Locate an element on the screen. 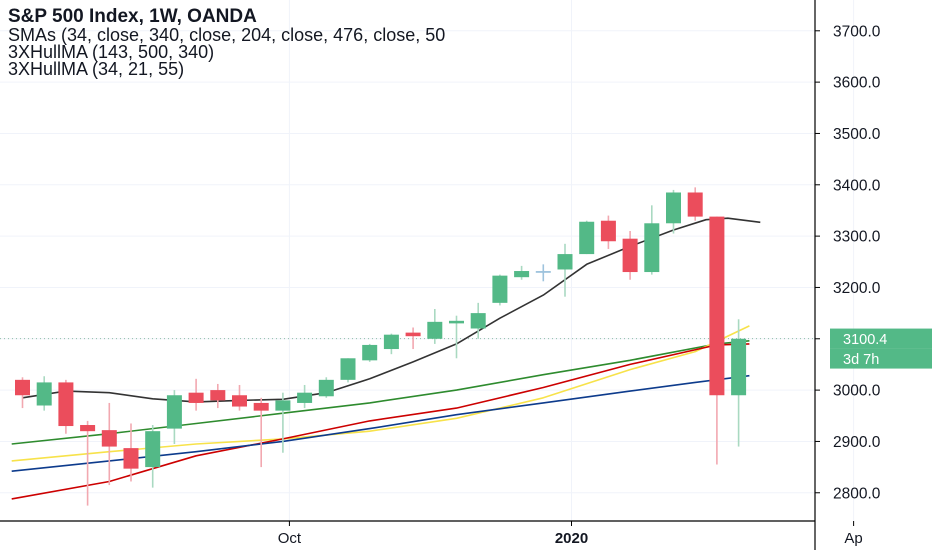  price-tags: 3100.4 3d 7h is located at coordinates (881, 348).